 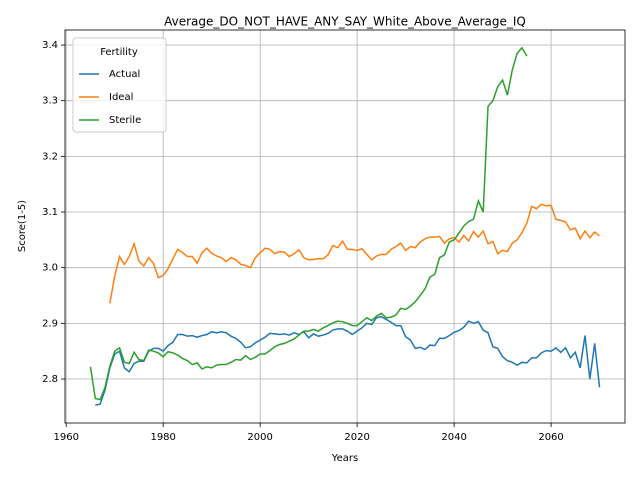 What do you see at coordinates (50, 379) in the screenshot?
I see `y-tick-label: 2.8` at bounding box center [50, 379].